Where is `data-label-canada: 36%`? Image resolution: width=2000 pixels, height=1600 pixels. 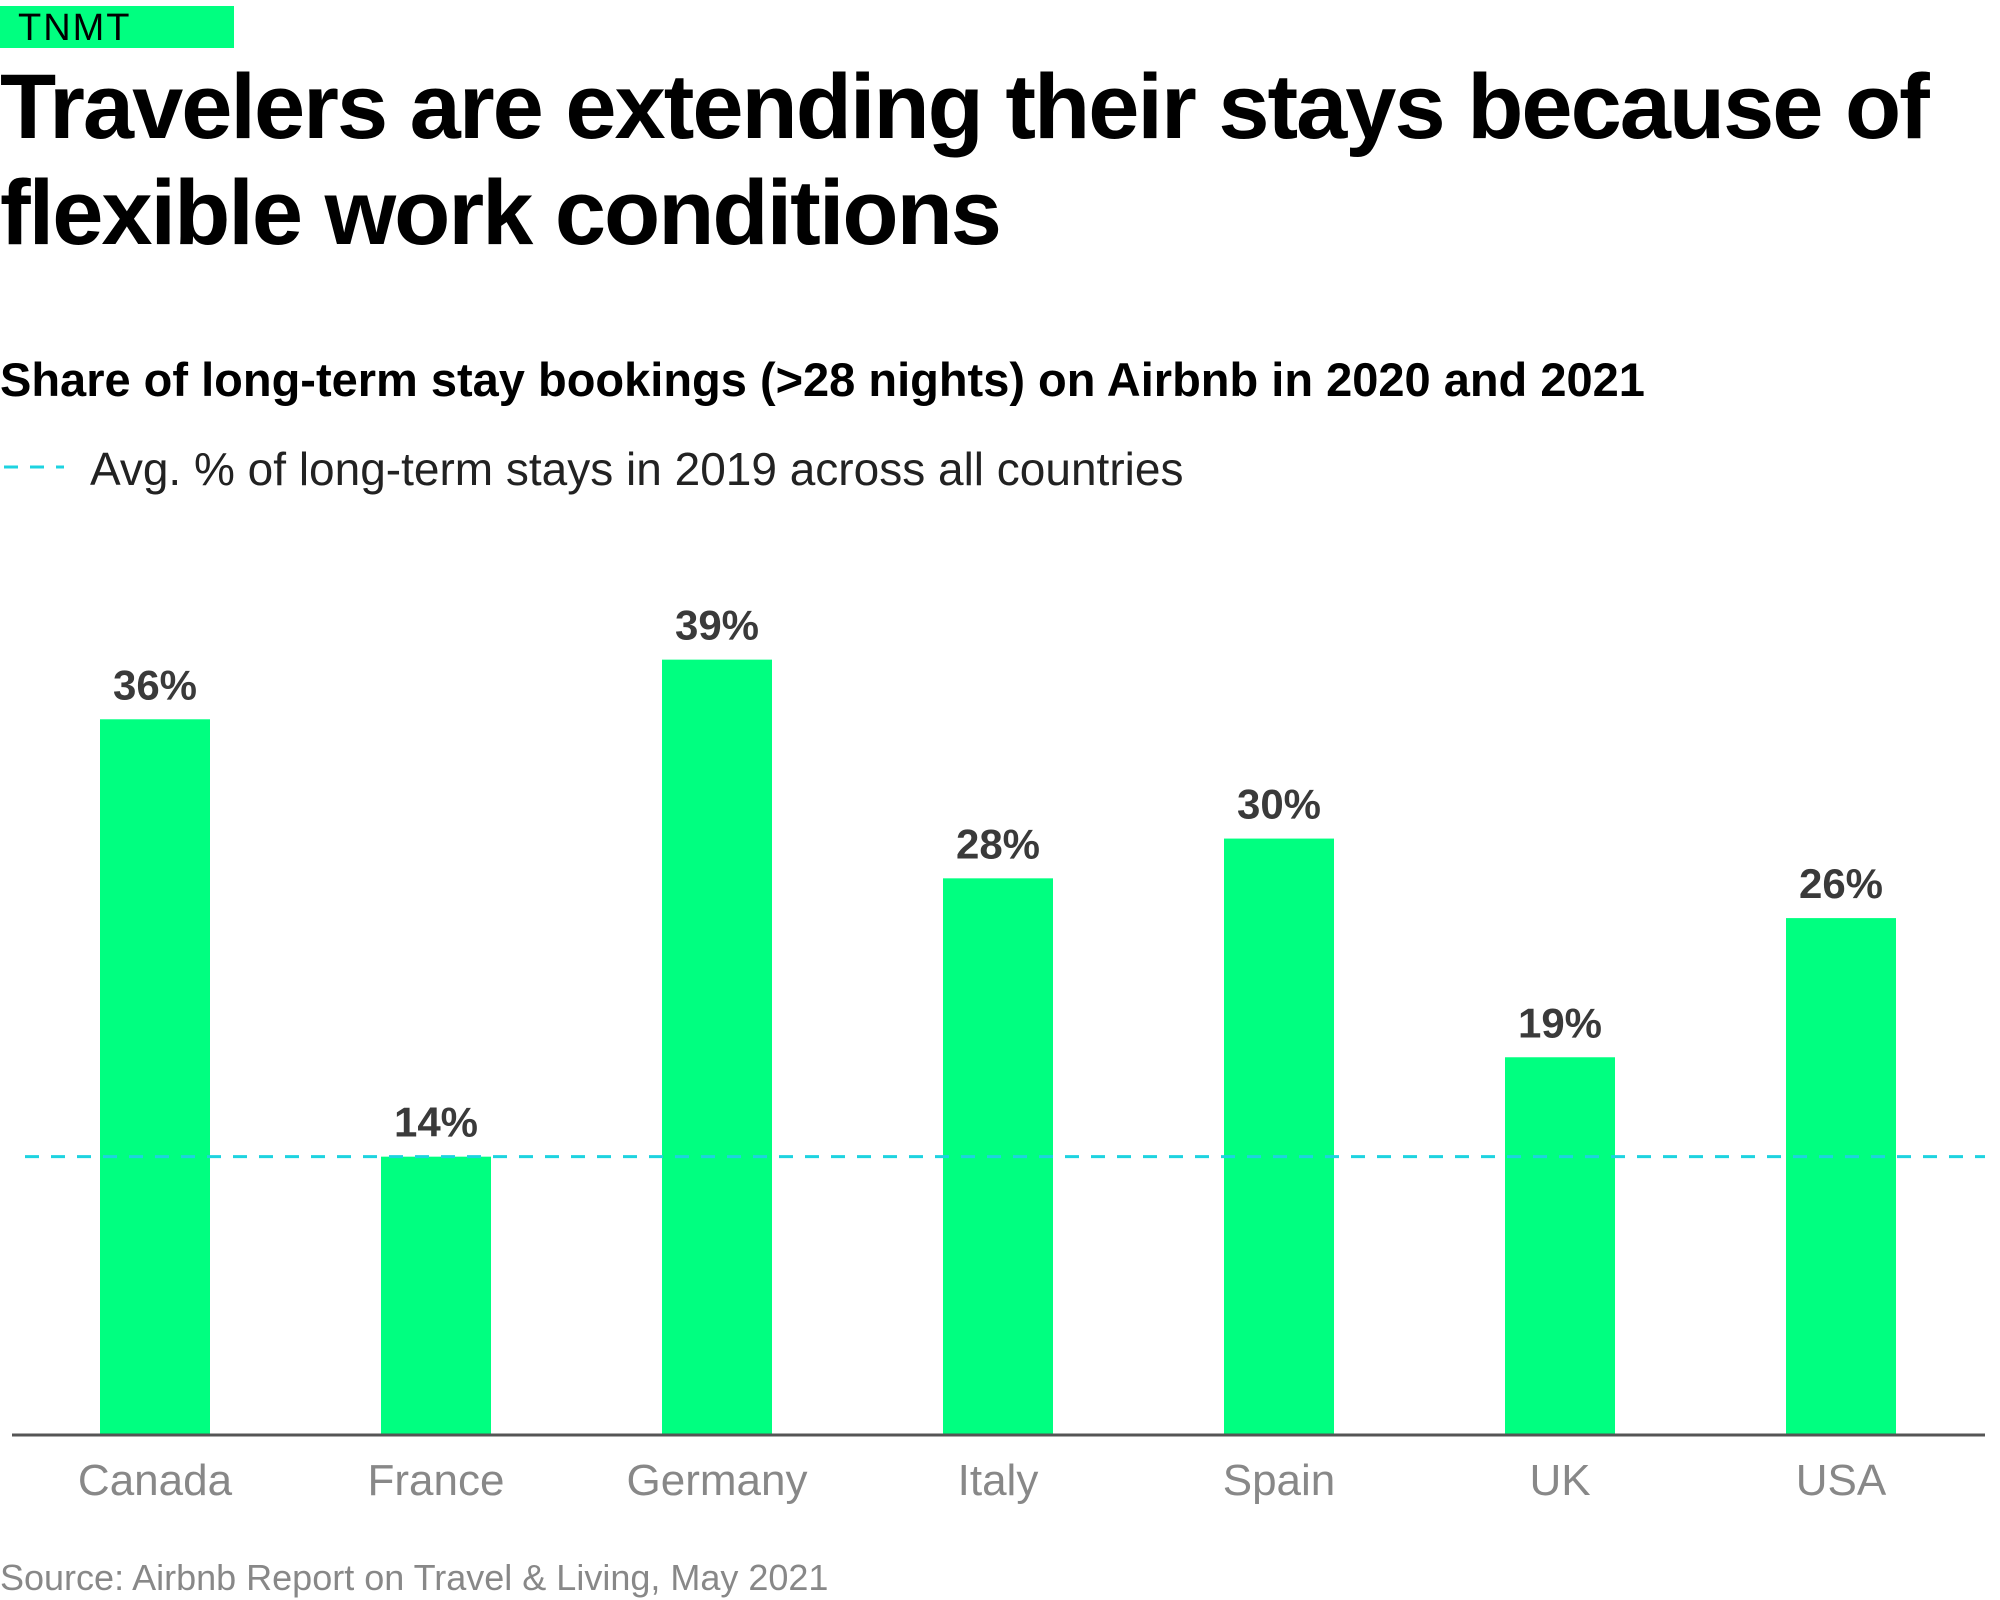 data-label-canada: 36% is located at coordinates (155, 684).